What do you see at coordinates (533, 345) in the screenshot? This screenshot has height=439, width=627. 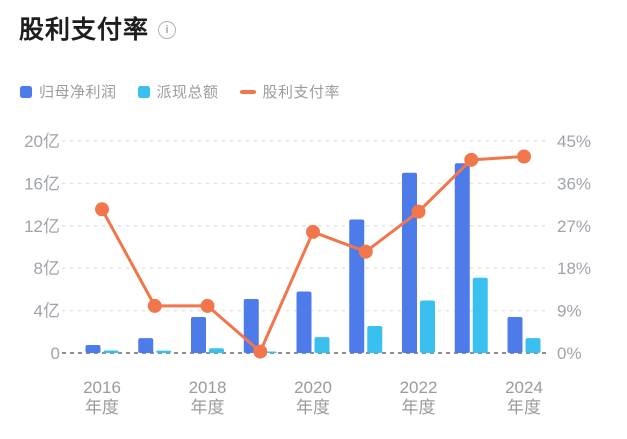 I see `dividend-total-bar-2024` at bounding box center [533, 345].